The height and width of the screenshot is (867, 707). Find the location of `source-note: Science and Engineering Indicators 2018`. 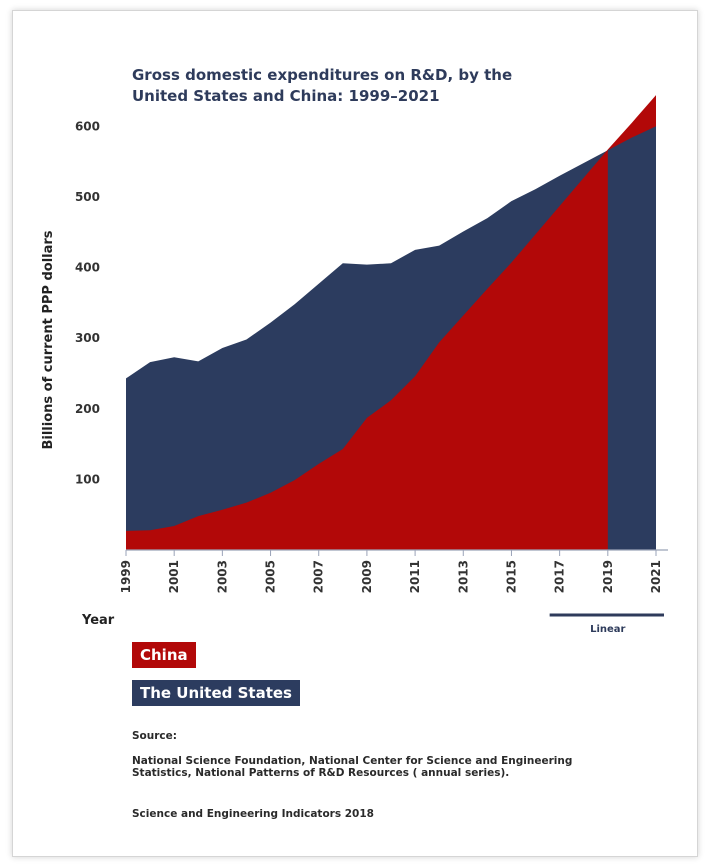

source-note: Science and Engineering Indicators 2018 is located at coordinates (253, 814).